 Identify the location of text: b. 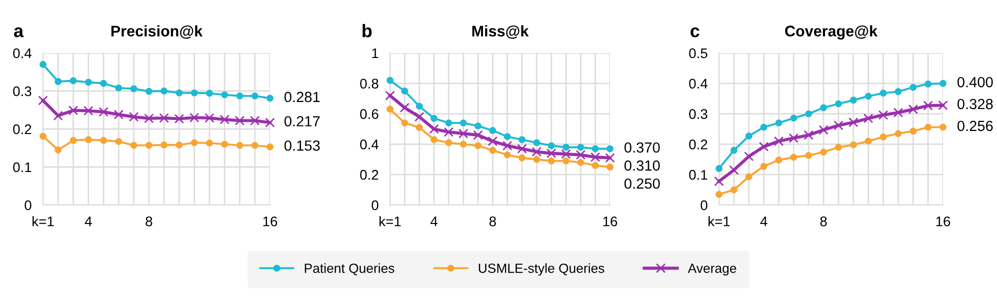
(367, 31).